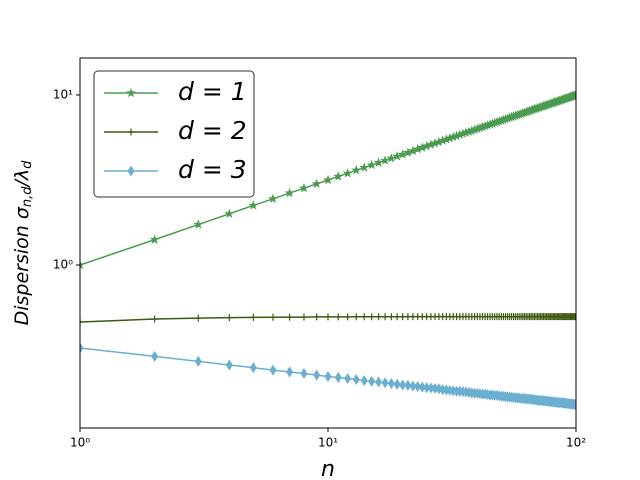  I want to click on x-tick-label: 10⁰, so click(80, 443).